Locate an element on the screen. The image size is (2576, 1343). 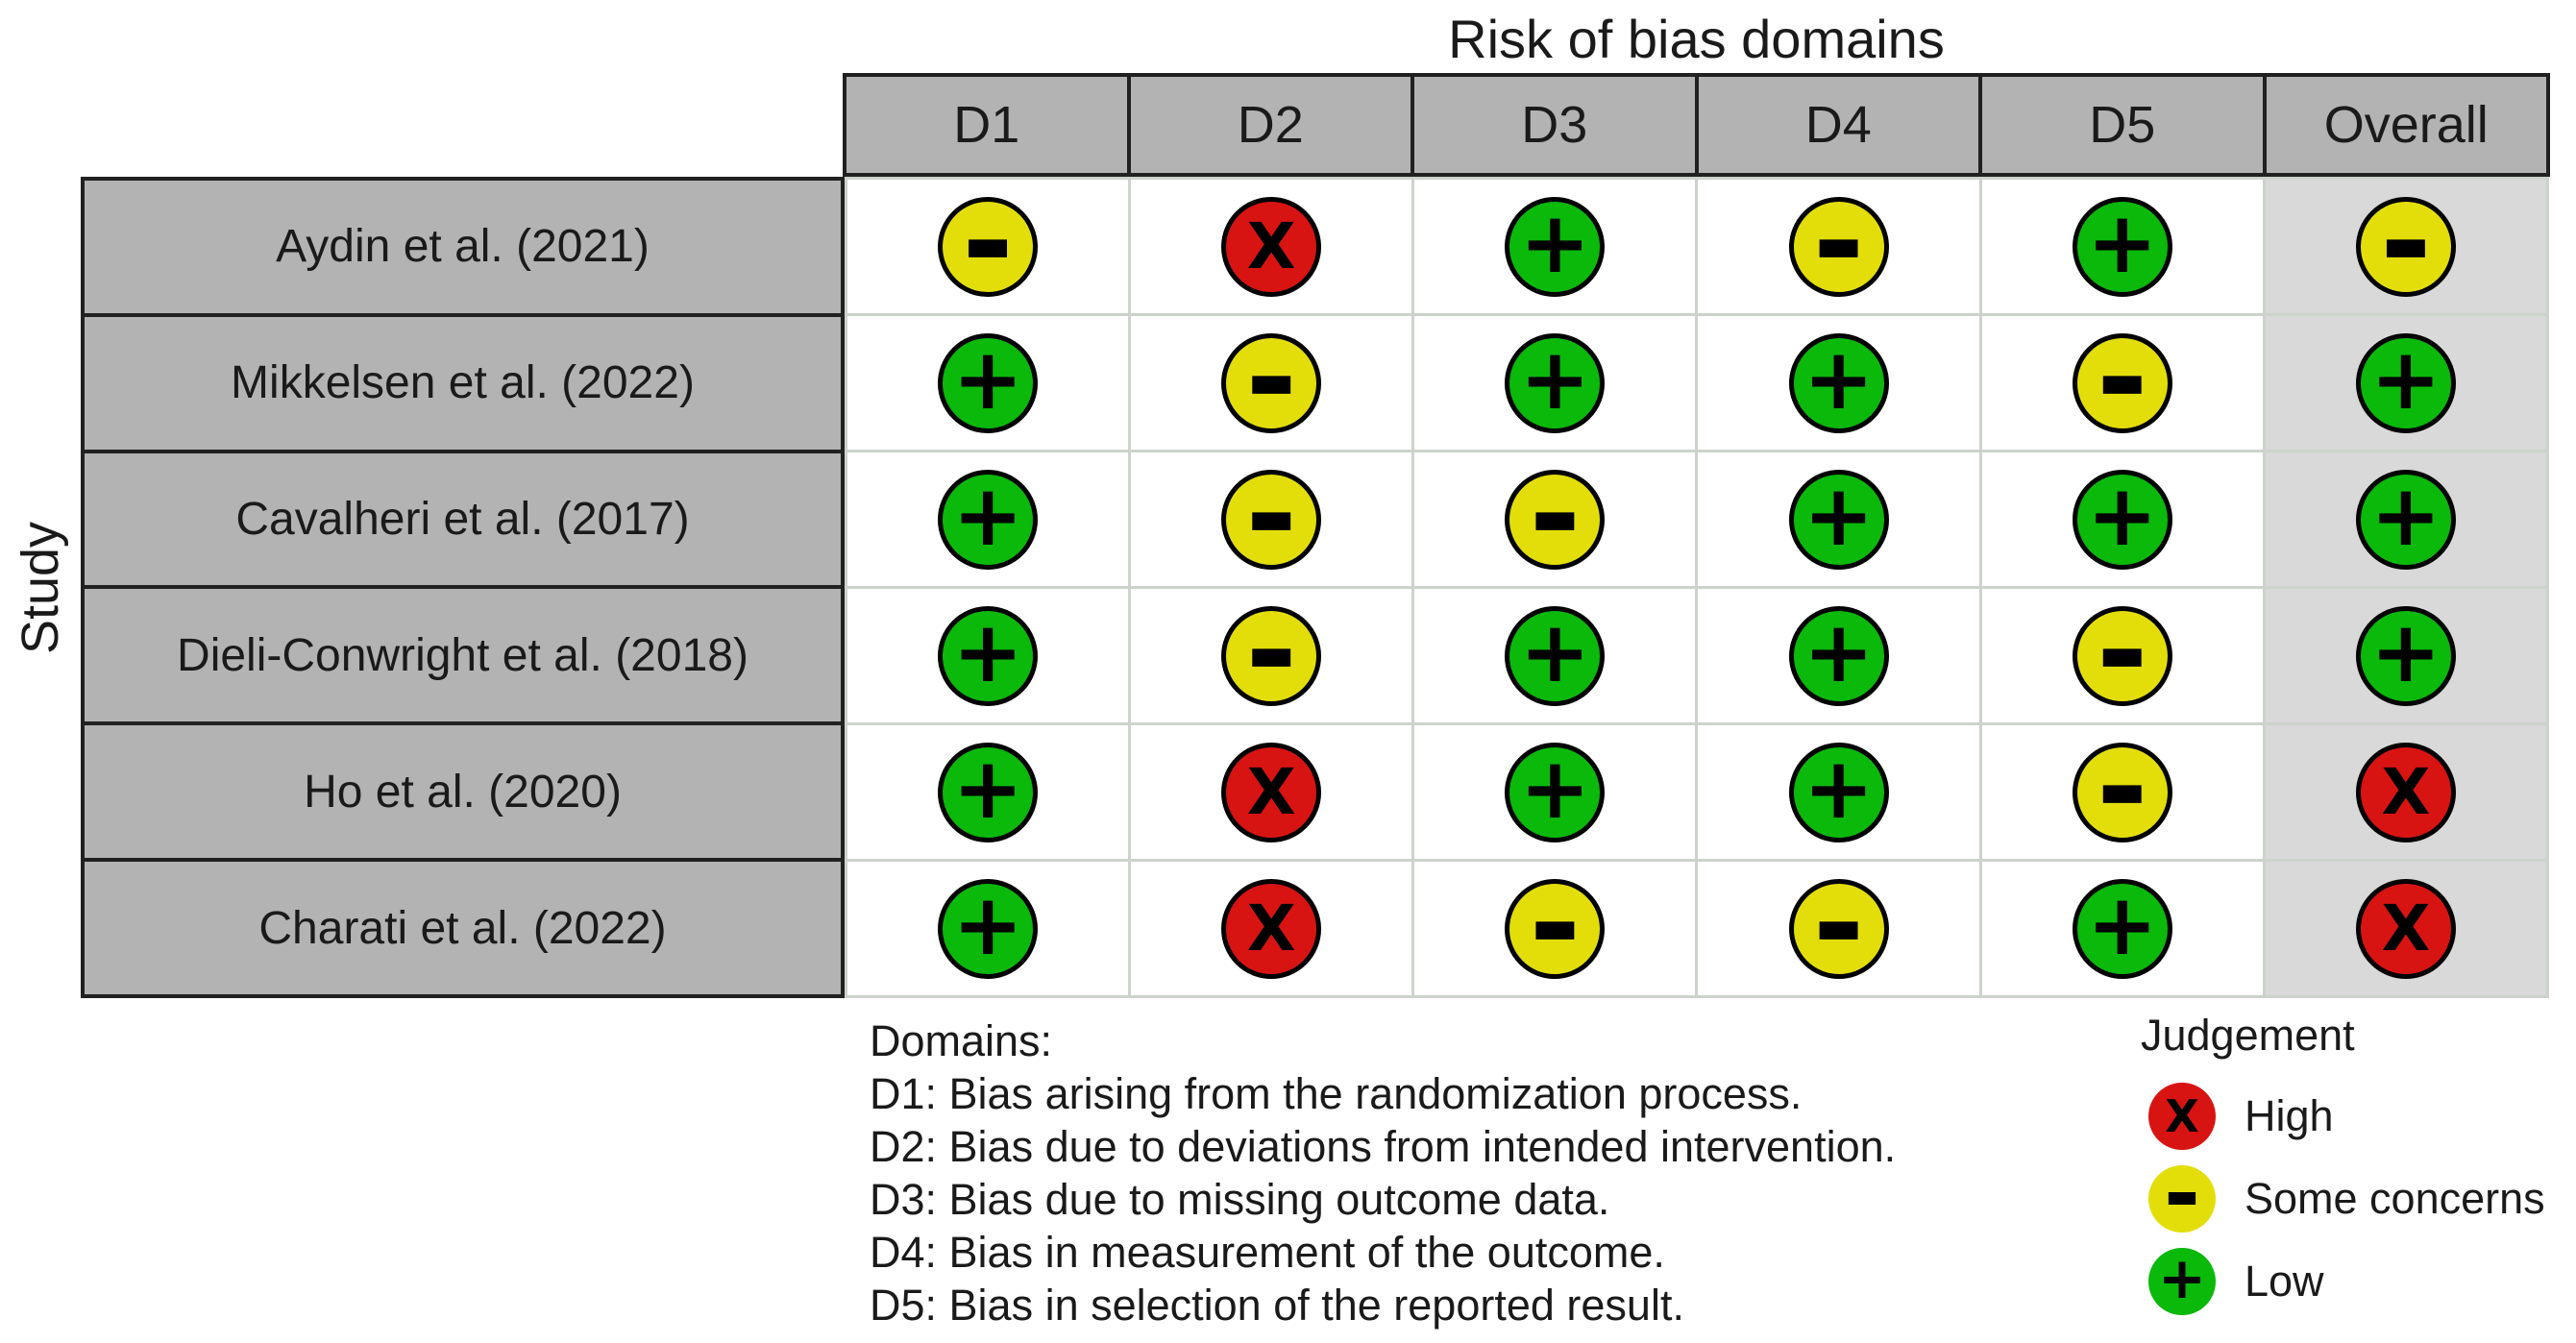
cell-row4-d4: + is located at coordinates (1838, 655).